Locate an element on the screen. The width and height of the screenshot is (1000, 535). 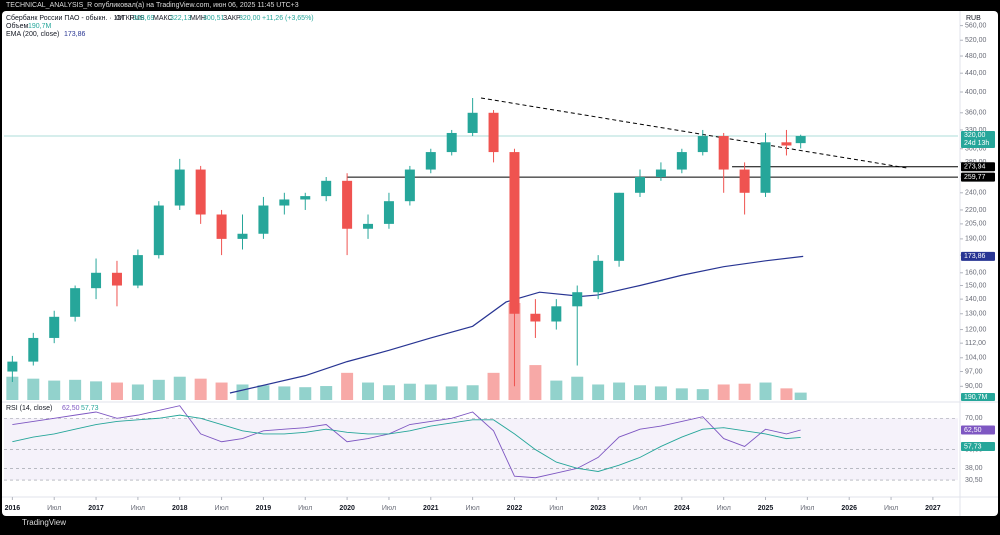
rsi-ma-line is located at coordinates (406, 443).